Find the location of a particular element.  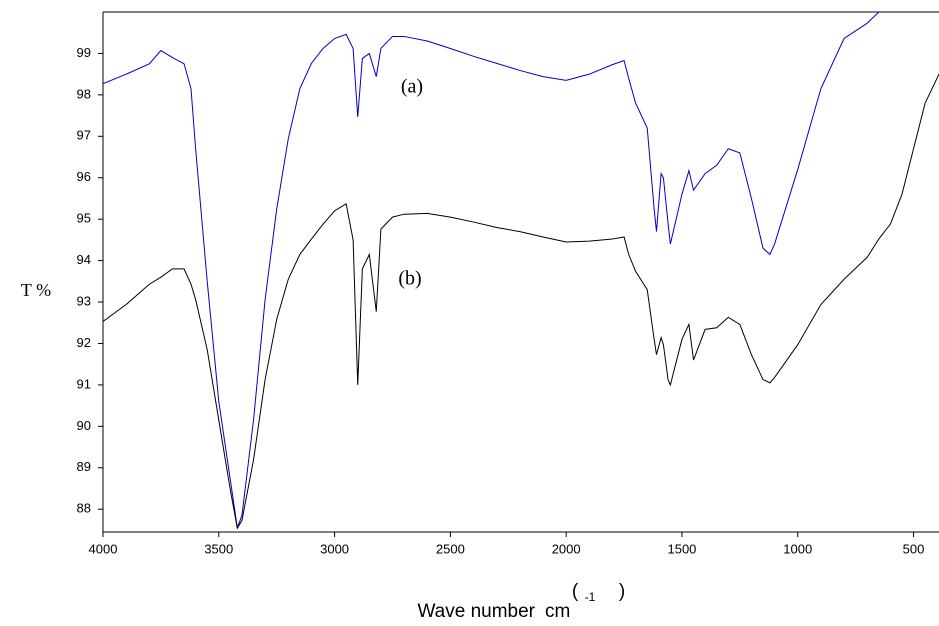

x-tick-label: 1500 is located at coordinates (681, 548).